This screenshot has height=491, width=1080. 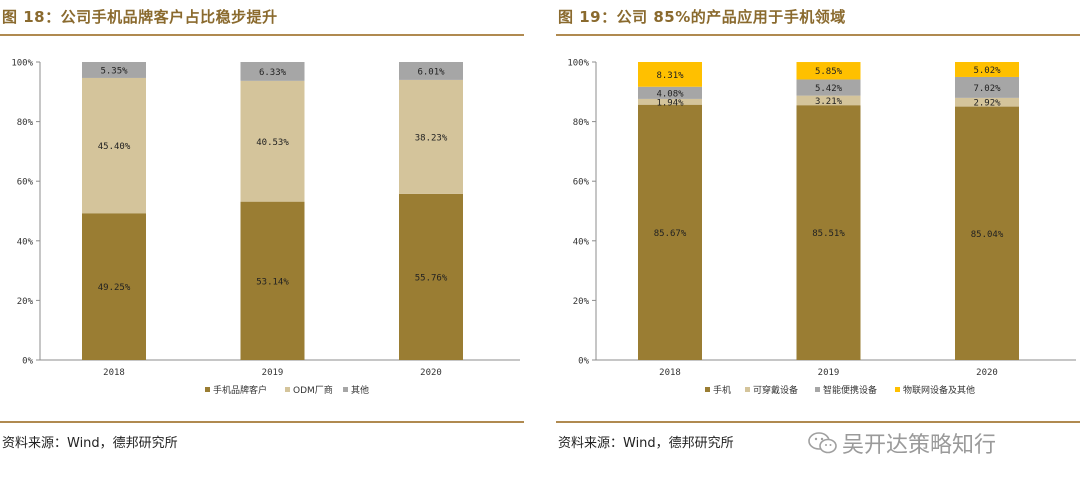 I want to click on watermark: 吴开达策略知行, so click(x=902, y=443).